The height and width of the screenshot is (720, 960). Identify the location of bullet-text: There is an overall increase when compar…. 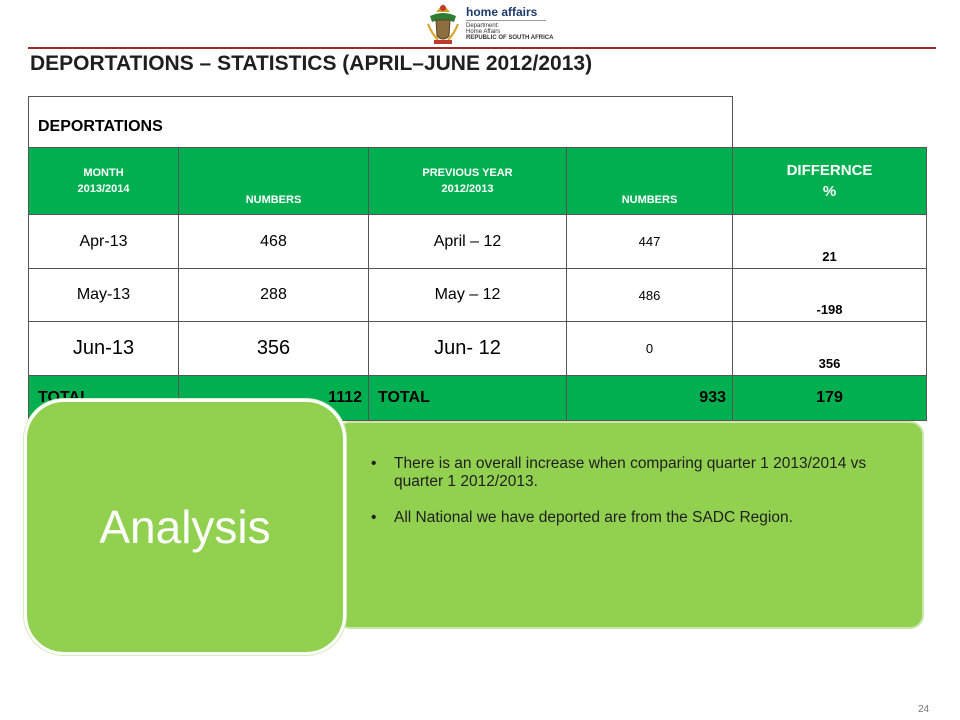
(630, 472).